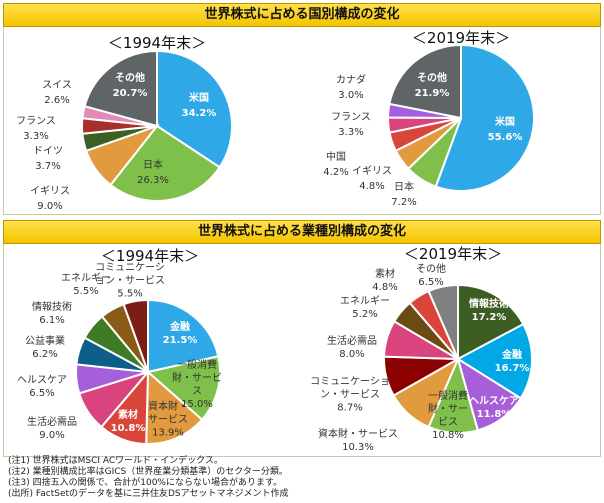 The image size is (604, 503). Describe the element at coordinates (404, 195) in the screenshot. I see `slice-label: 日本 7.2%` at that location.